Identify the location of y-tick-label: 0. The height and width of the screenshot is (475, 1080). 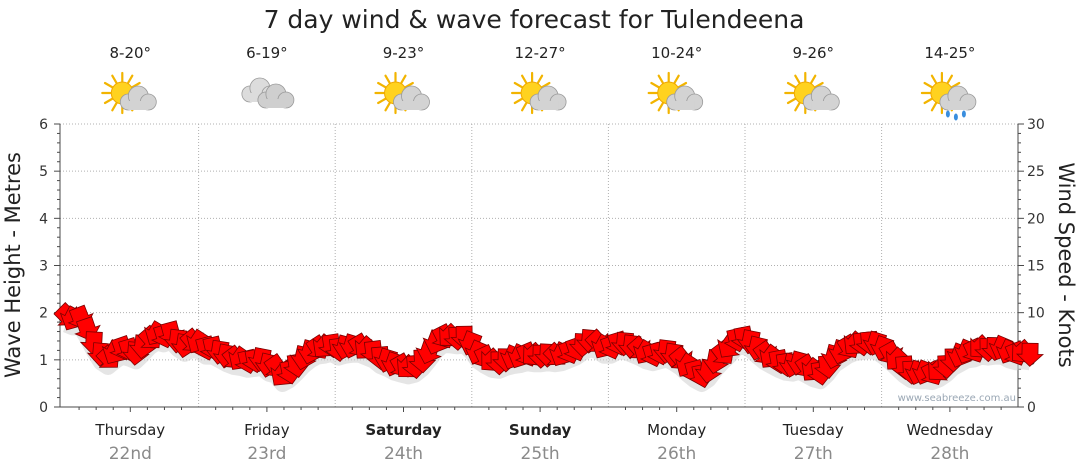
(43, 408).